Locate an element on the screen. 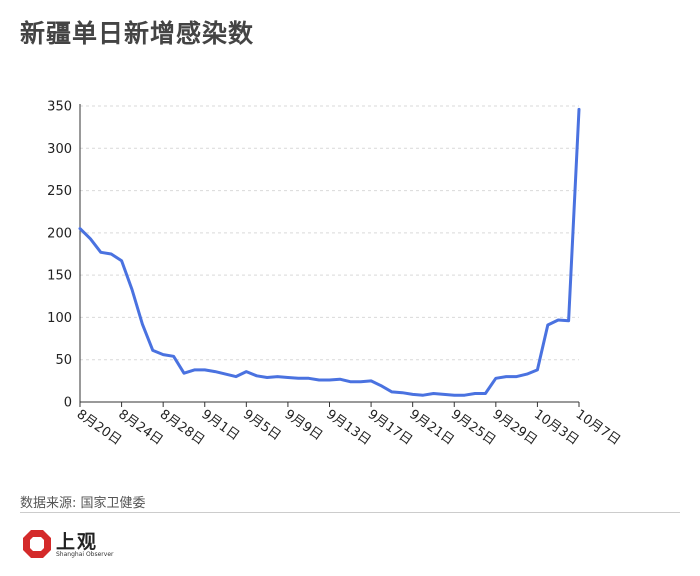 Image resolution: width=700 pixels, height=576 pixels. y-axis: 0 50 100 150 200 250 300 350 is located at coordinates (59, 255).